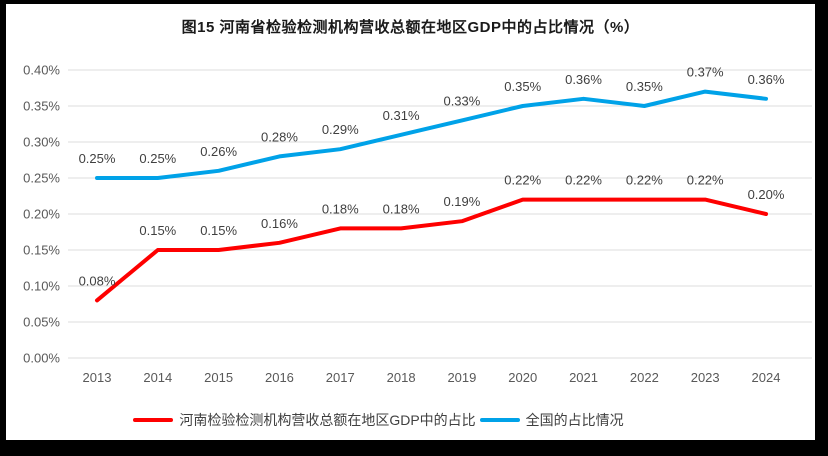 This screenshot has width=828, height=456. I want to click on y-axis-tick-label: 0.30%, so click(41, 142).